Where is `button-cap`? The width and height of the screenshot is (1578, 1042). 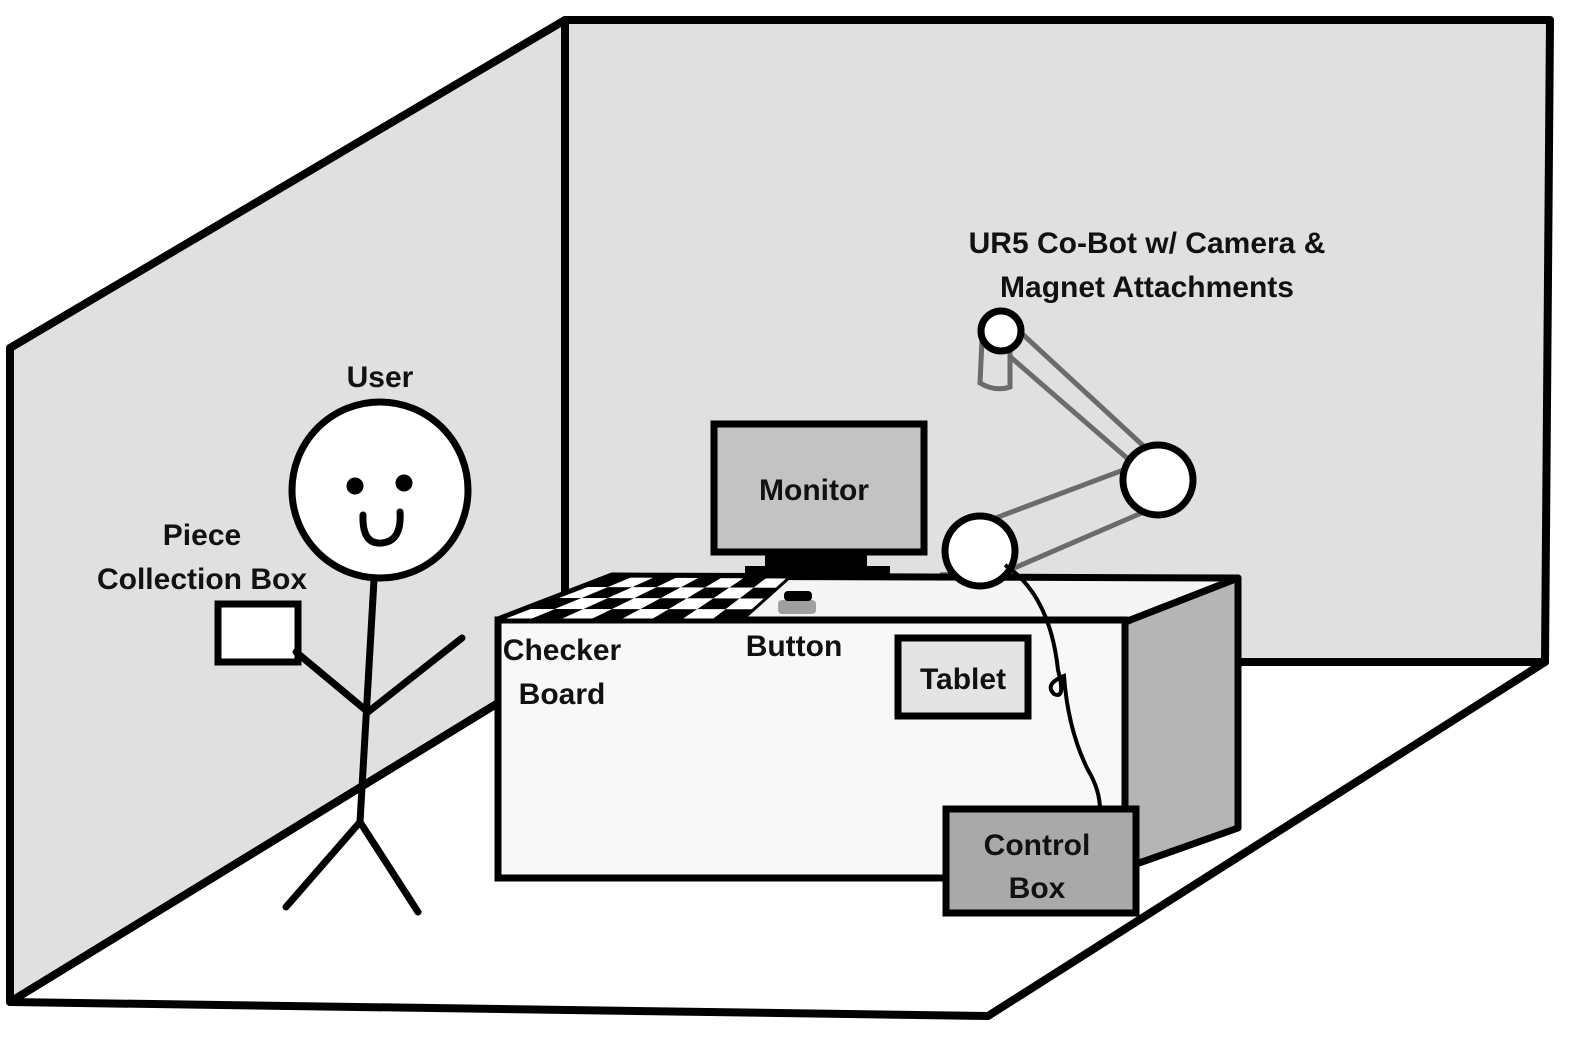
button-cap is located at coordinates (798, 596).